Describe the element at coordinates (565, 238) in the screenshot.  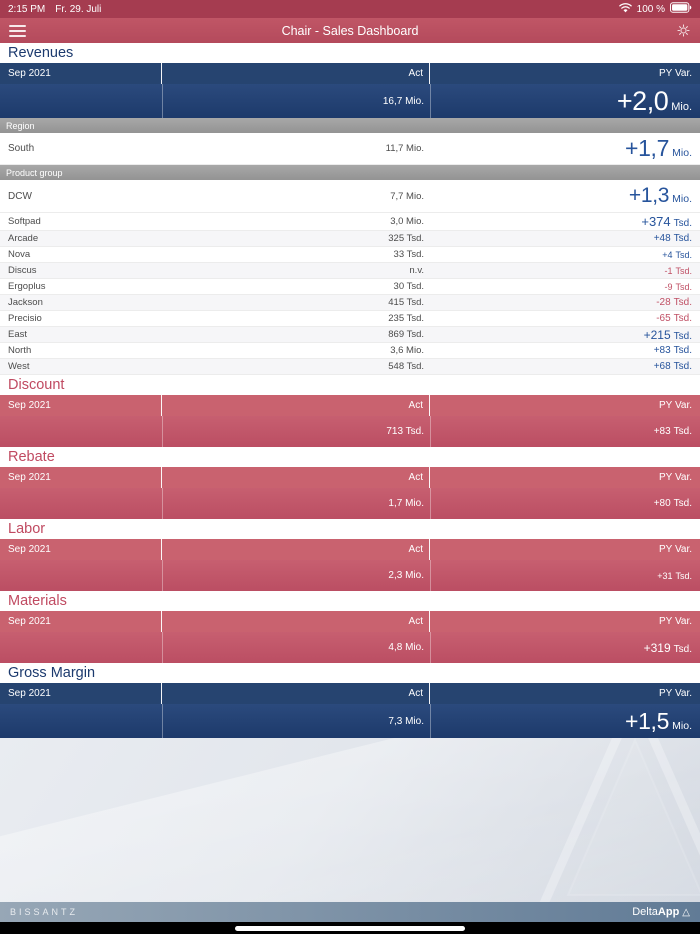
I see `variance-value: +48 Tsd.` at that location.